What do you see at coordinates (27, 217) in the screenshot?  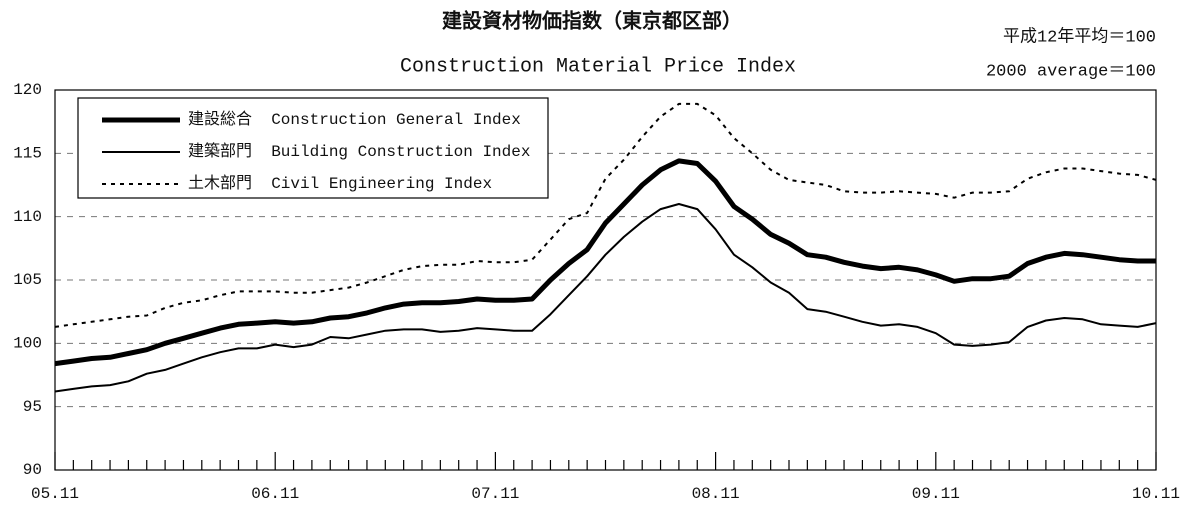 I see `y-tick-label: 110` at bounding box center [27, 217].